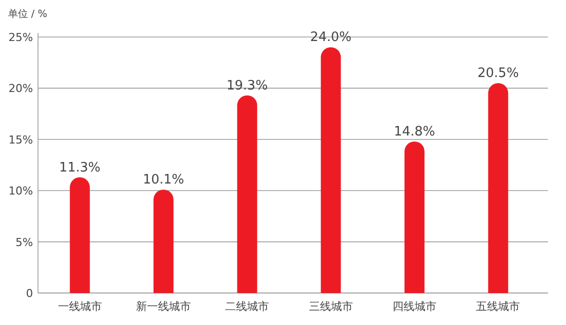 This screenshot has height=325, width=566. What do you see at coordinates (163, 180) in the screenshot?
I see `data-label: 10.1%` at bounding box center [163, 180].